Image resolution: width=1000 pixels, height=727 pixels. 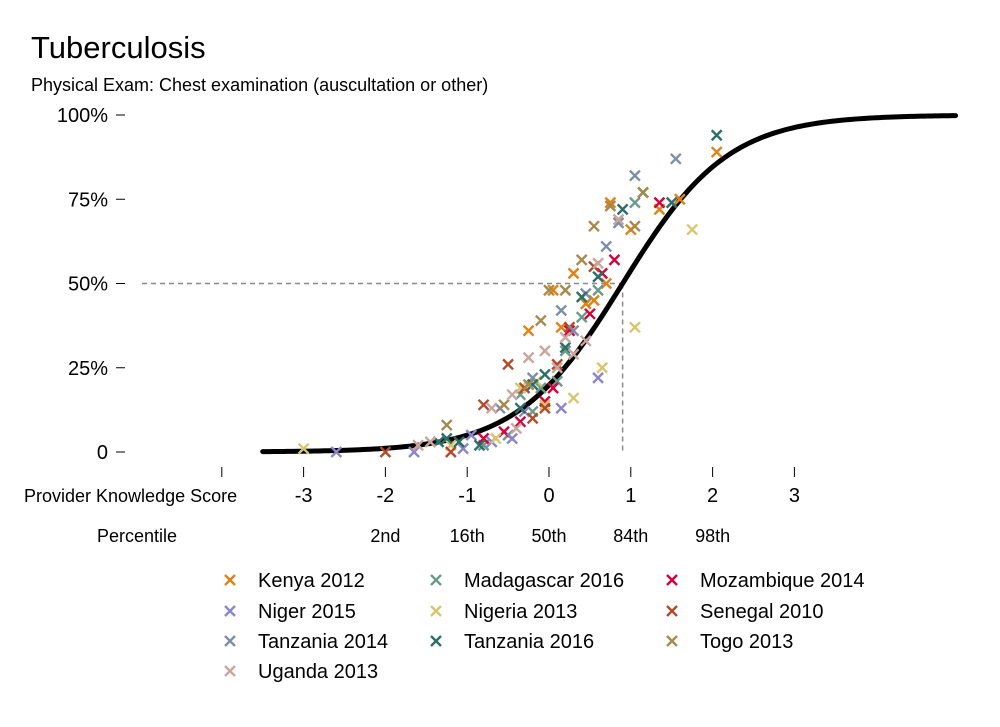 I want to click on legend-label: Togo 2013, so click(x=746, y=642).